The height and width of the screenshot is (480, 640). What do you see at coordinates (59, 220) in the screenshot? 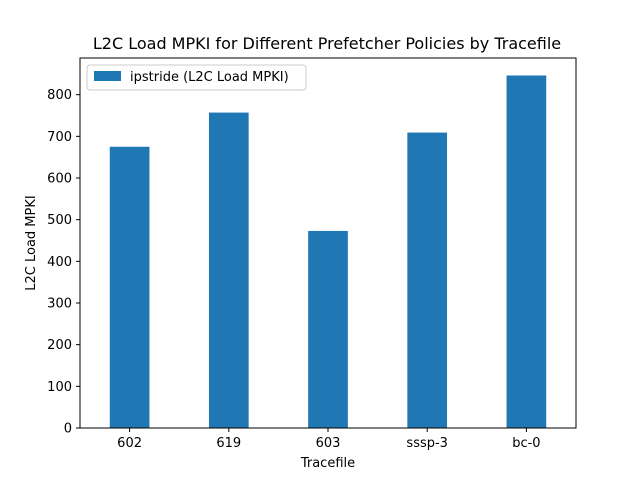
I see `y-tick-label: 500` at bounding box center [59, 220].